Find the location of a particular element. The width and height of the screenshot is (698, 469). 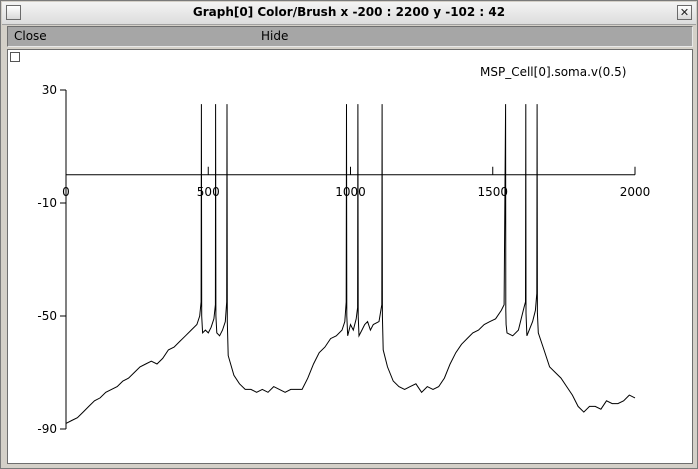

x-tick-label: 500 is located at coordinates (208, 192).